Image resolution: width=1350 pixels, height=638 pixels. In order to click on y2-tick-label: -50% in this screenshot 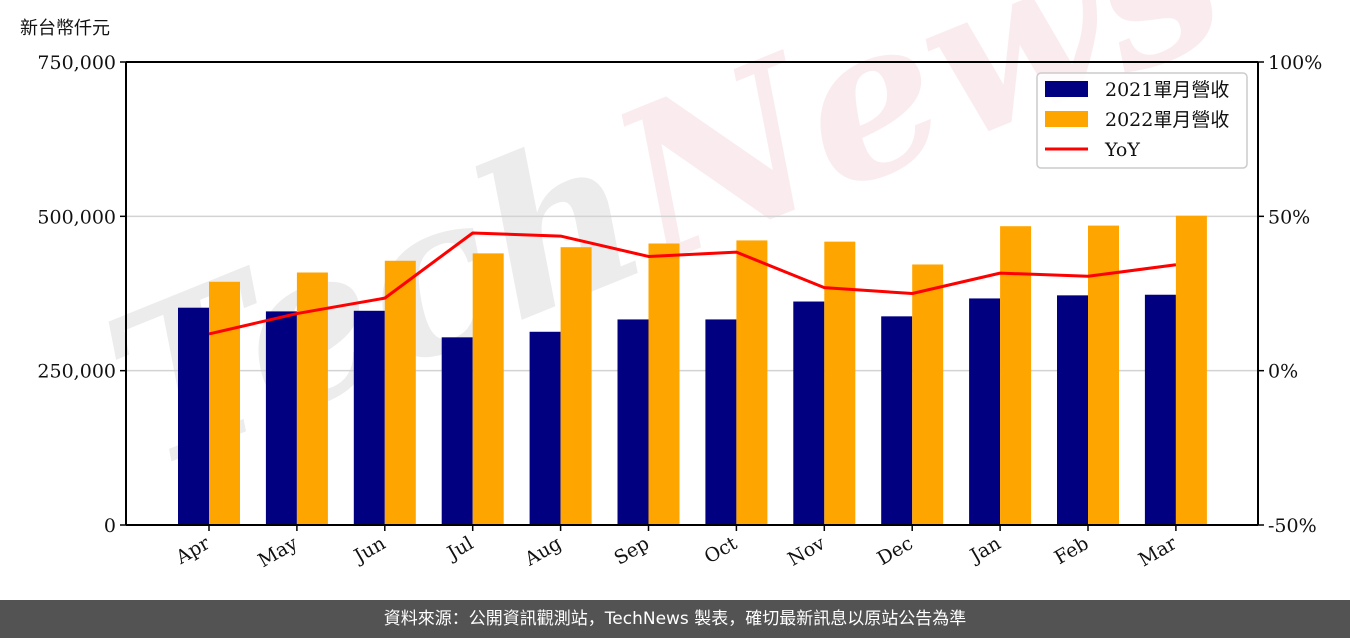, I will do `click(1292, 526)`.